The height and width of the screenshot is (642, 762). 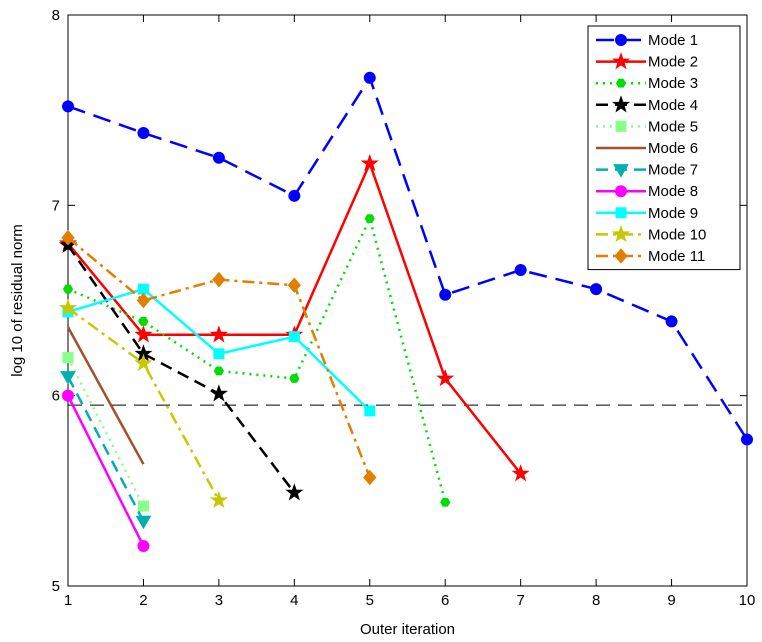 What do you see at coordinates (219, 600) in the screenshot?
I see `x-tick-label-3: 3` at bounding box center [219, 600].